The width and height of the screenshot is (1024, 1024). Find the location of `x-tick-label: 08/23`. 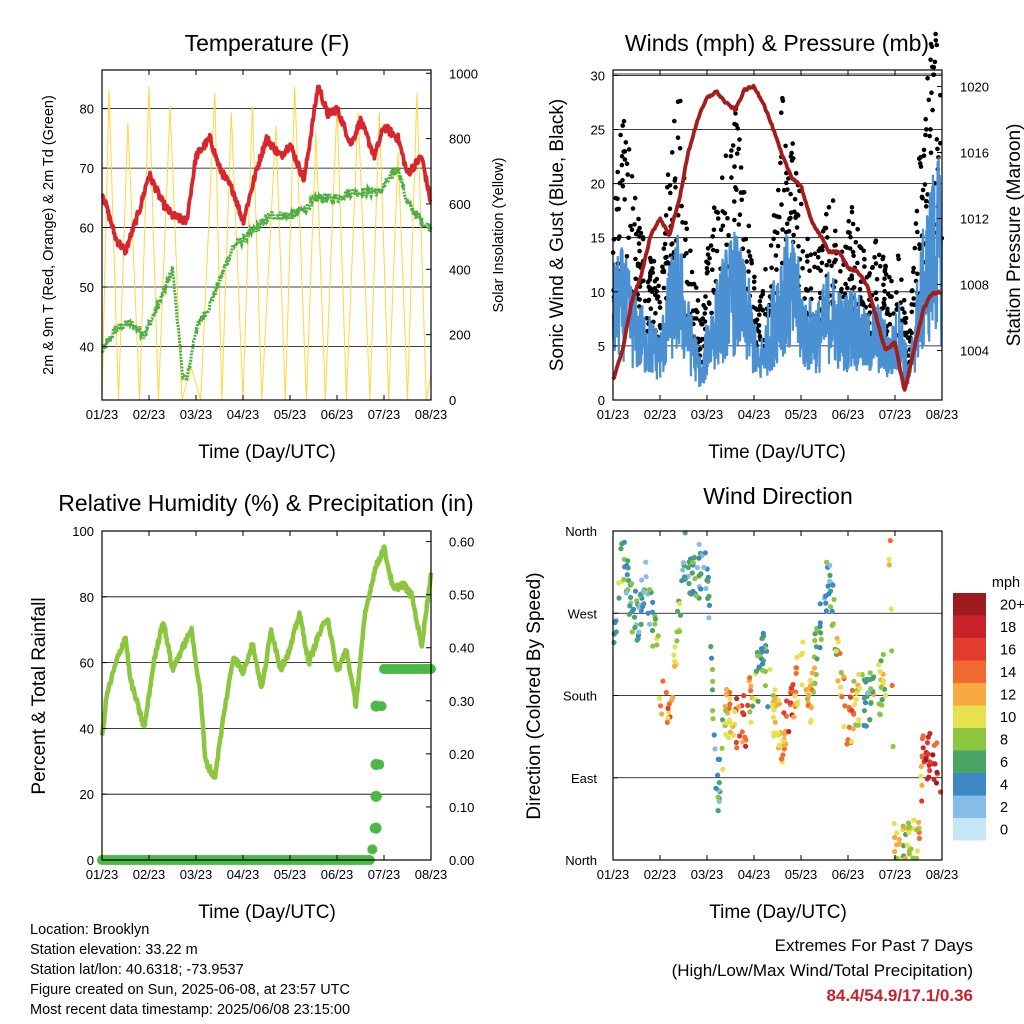

x-tick-label: 08/23 is located at coordinates (942, 414).